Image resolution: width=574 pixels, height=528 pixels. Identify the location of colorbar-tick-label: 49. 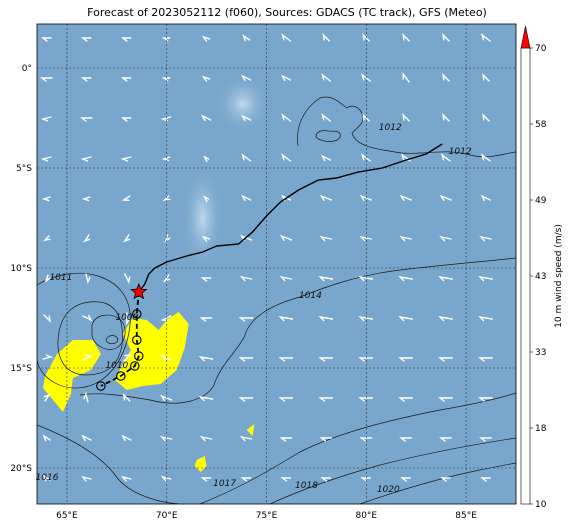
(541, 201).